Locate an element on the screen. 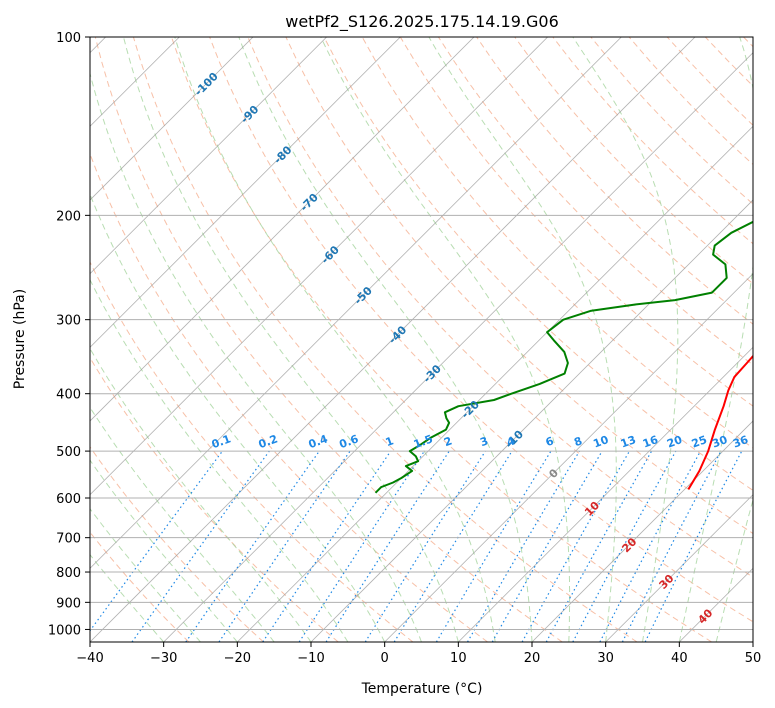 The height and width of the screenshot is (708, 775). y-tick-label: 100 is located at coordinates (68, 38).